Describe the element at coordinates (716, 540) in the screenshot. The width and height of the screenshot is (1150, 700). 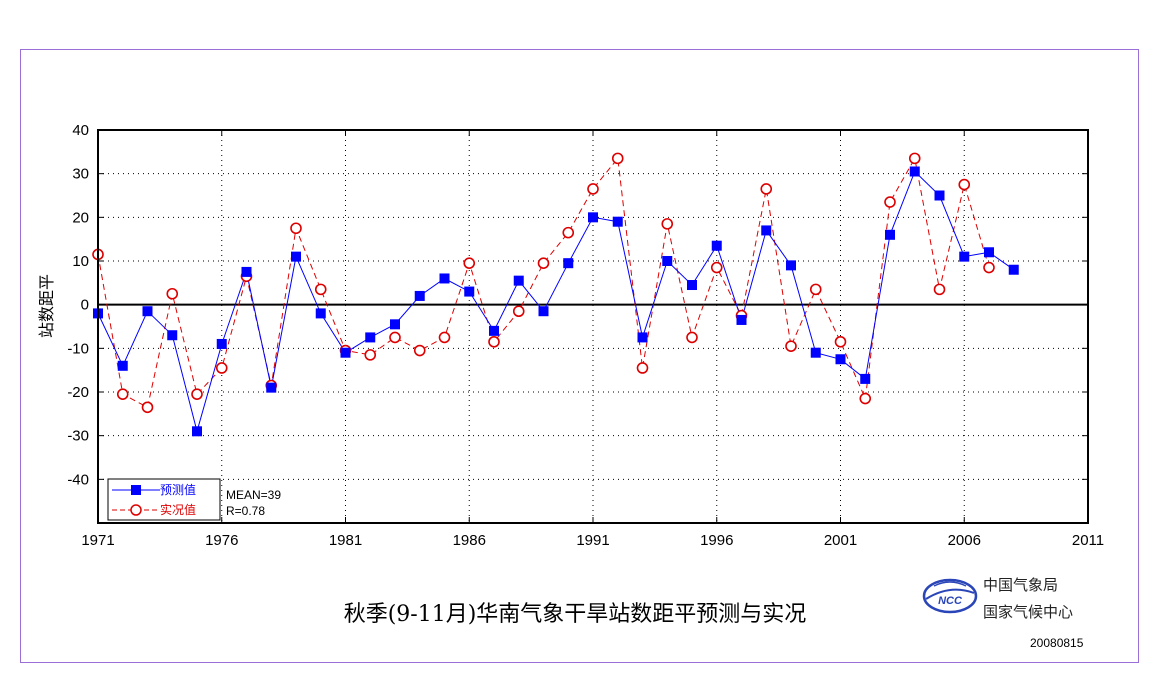
I see `x-tick-label: 1996` at that location.